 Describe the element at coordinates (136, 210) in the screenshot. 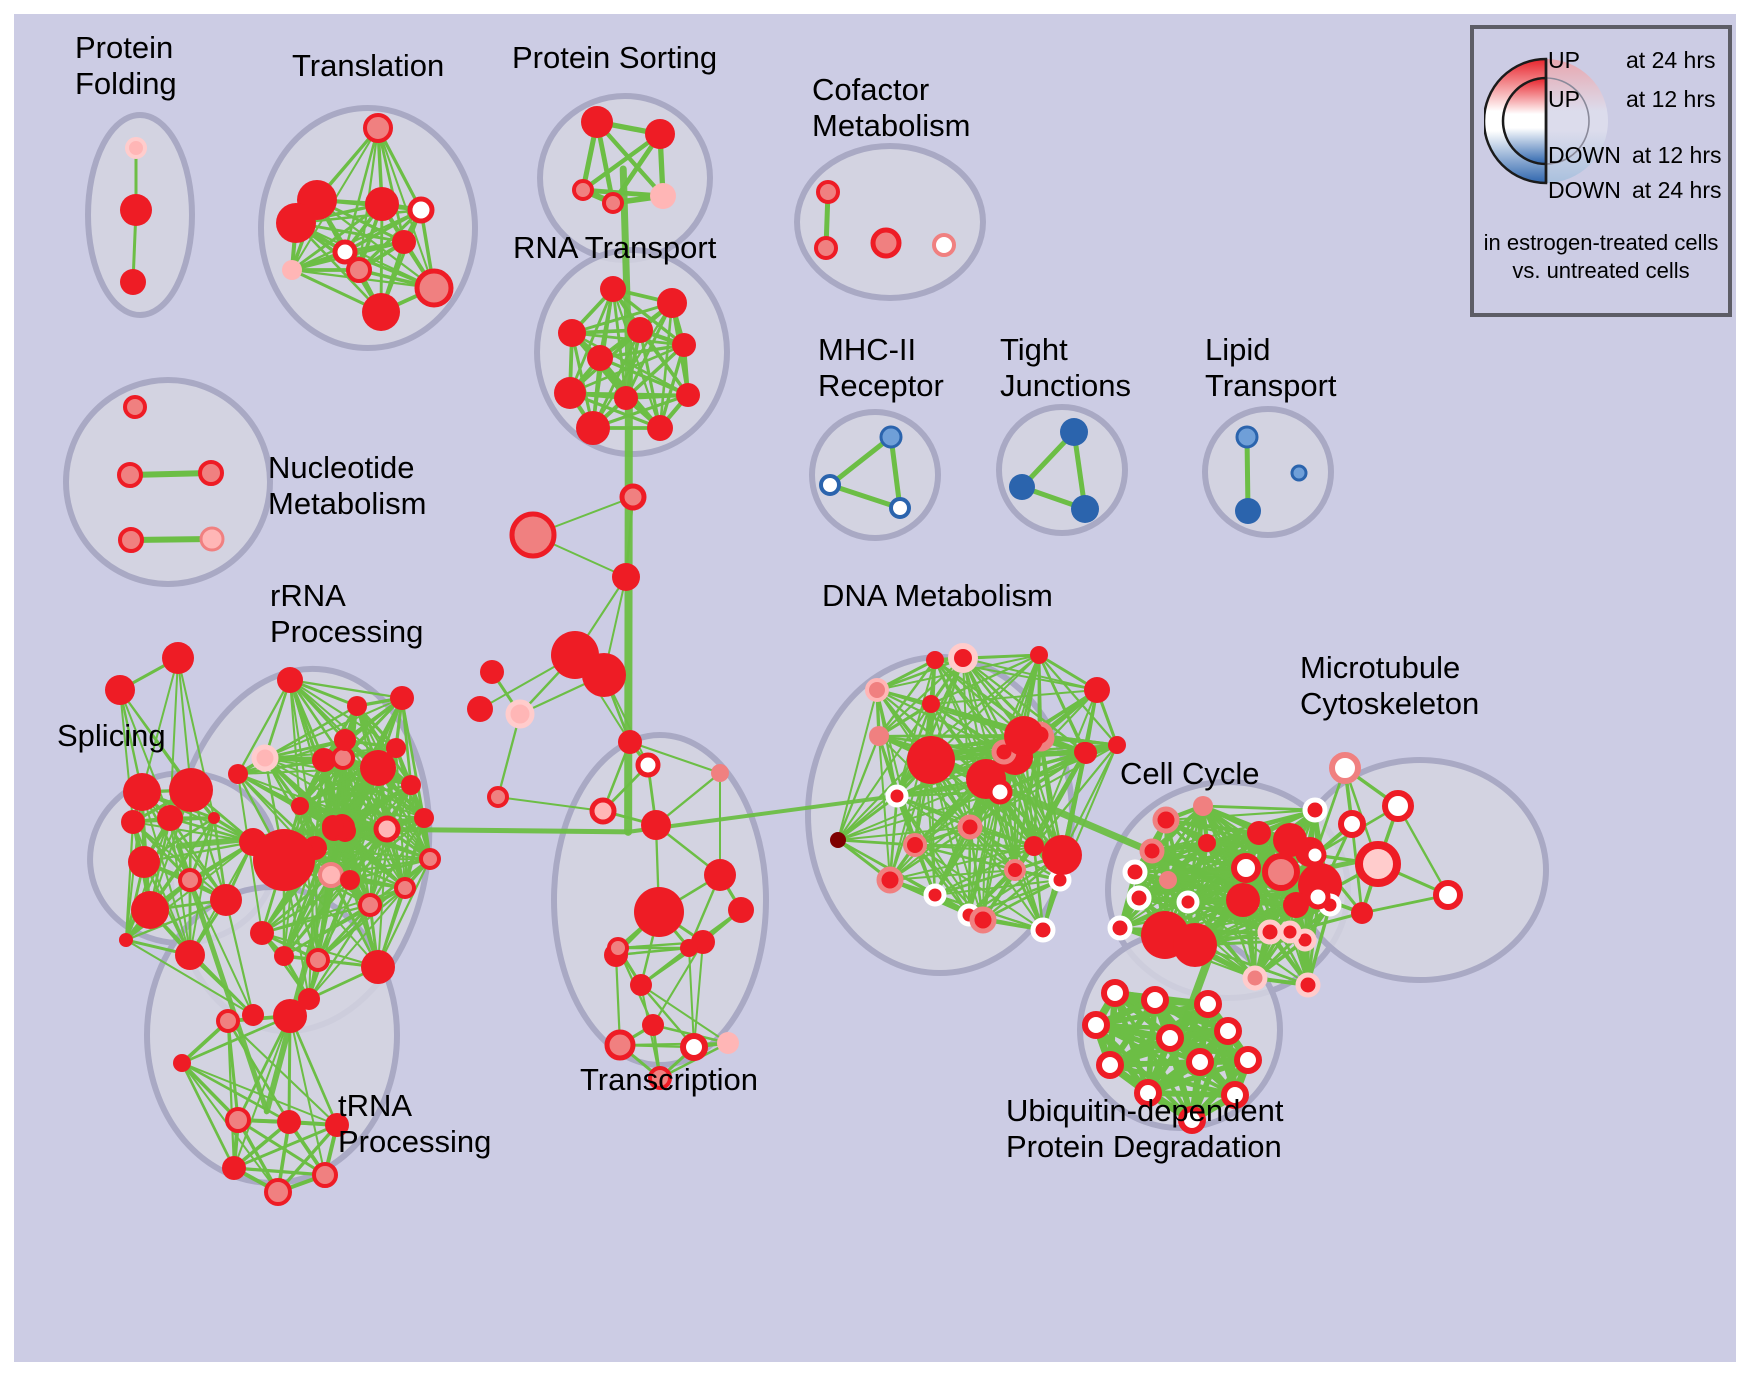

I see `network-node-protein-folding` at that location.